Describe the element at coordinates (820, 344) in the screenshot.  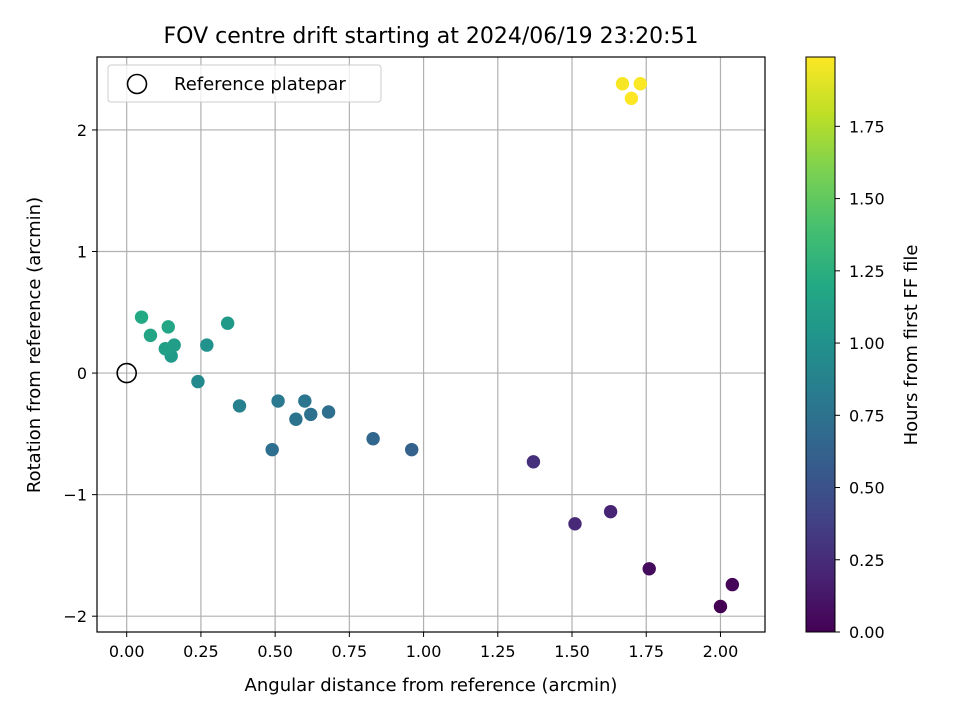
I see `colorbar` at that location.